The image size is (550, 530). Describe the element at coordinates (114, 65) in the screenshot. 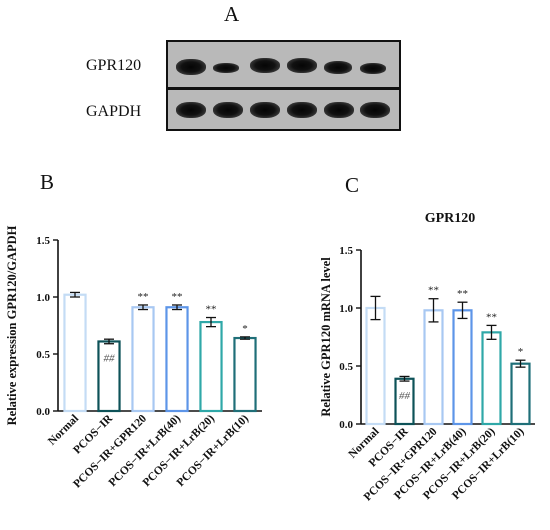

I see `blot-label-gpr120: GPR120` at that location.